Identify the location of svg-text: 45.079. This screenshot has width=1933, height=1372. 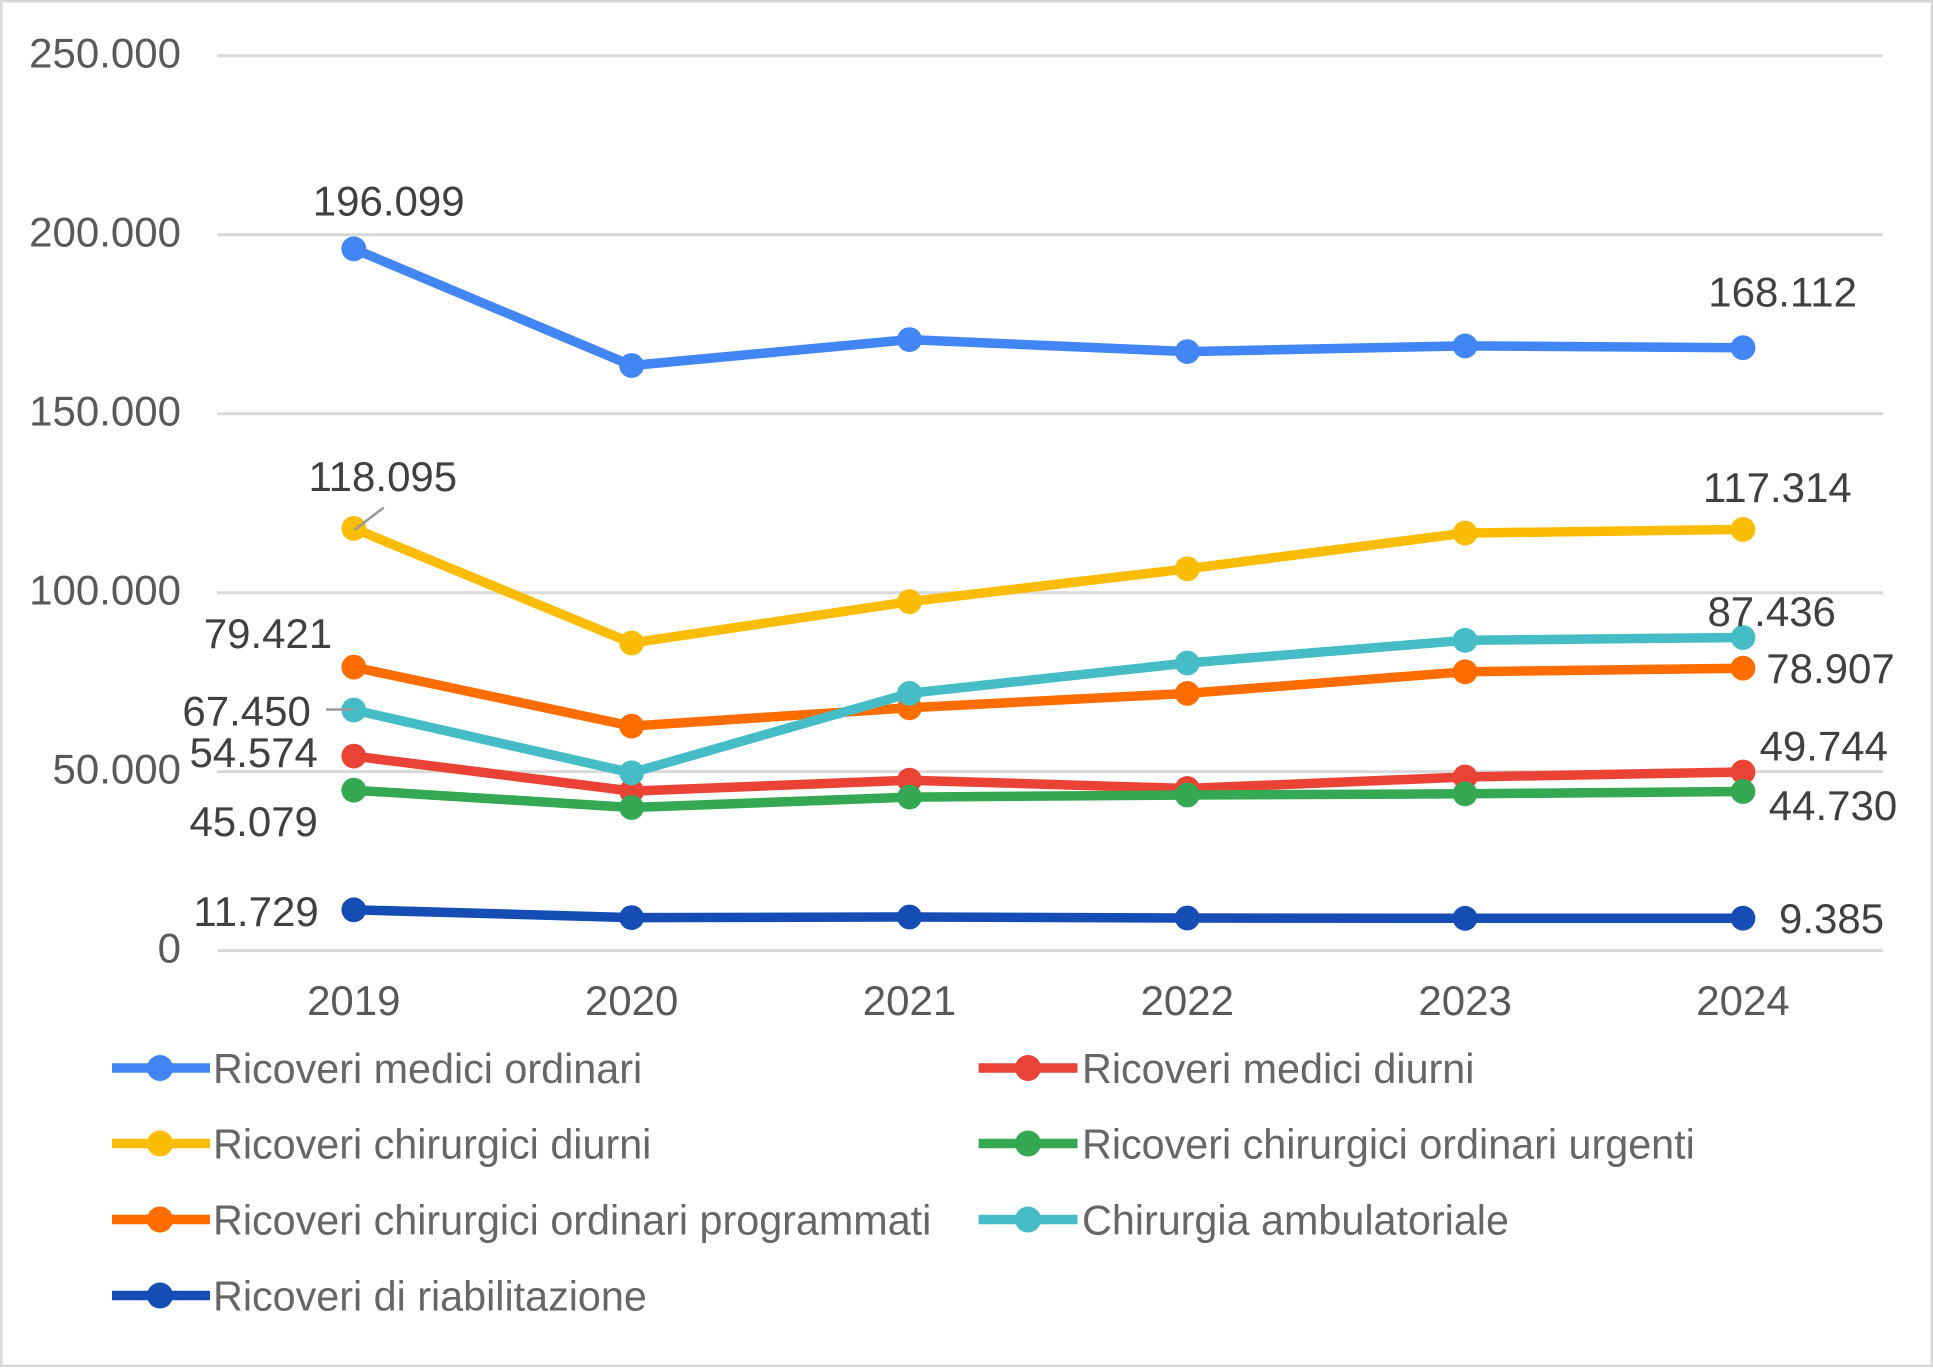
(253, 821).